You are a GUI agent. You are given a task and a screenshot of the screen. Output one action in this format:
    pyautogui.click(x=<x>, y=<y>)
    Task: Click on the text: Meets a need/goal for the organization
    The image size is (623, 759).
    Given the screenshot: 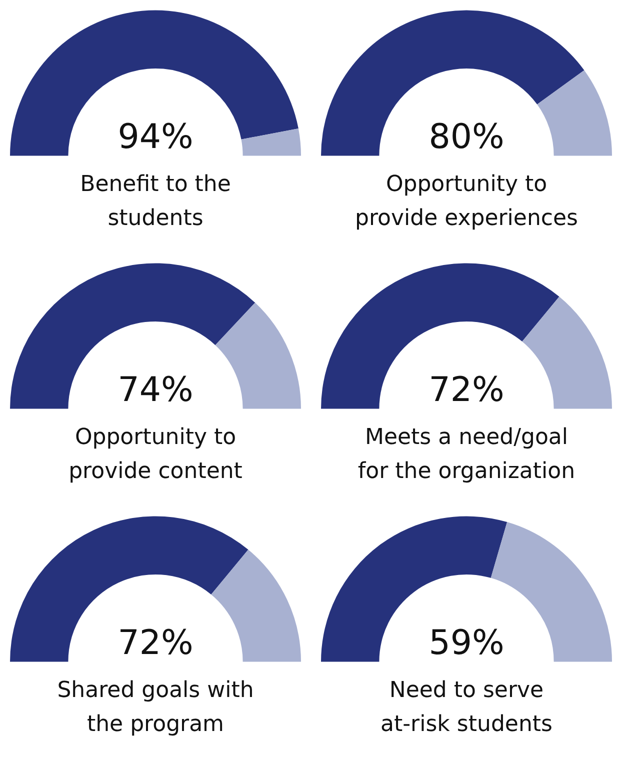 What is the action you would take?
    pyautogui.click(x=466, y=455)
    